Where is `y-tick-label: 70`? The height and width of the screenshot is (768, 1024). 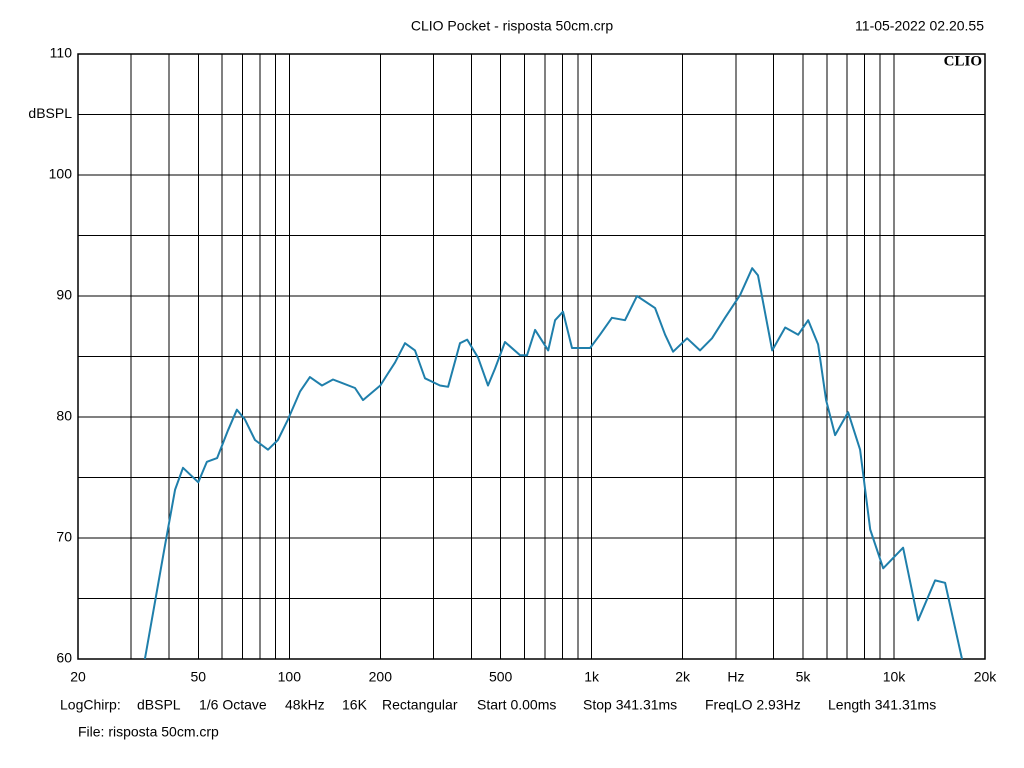
y-tick-label: 70 is located at coordinates (64, 537).